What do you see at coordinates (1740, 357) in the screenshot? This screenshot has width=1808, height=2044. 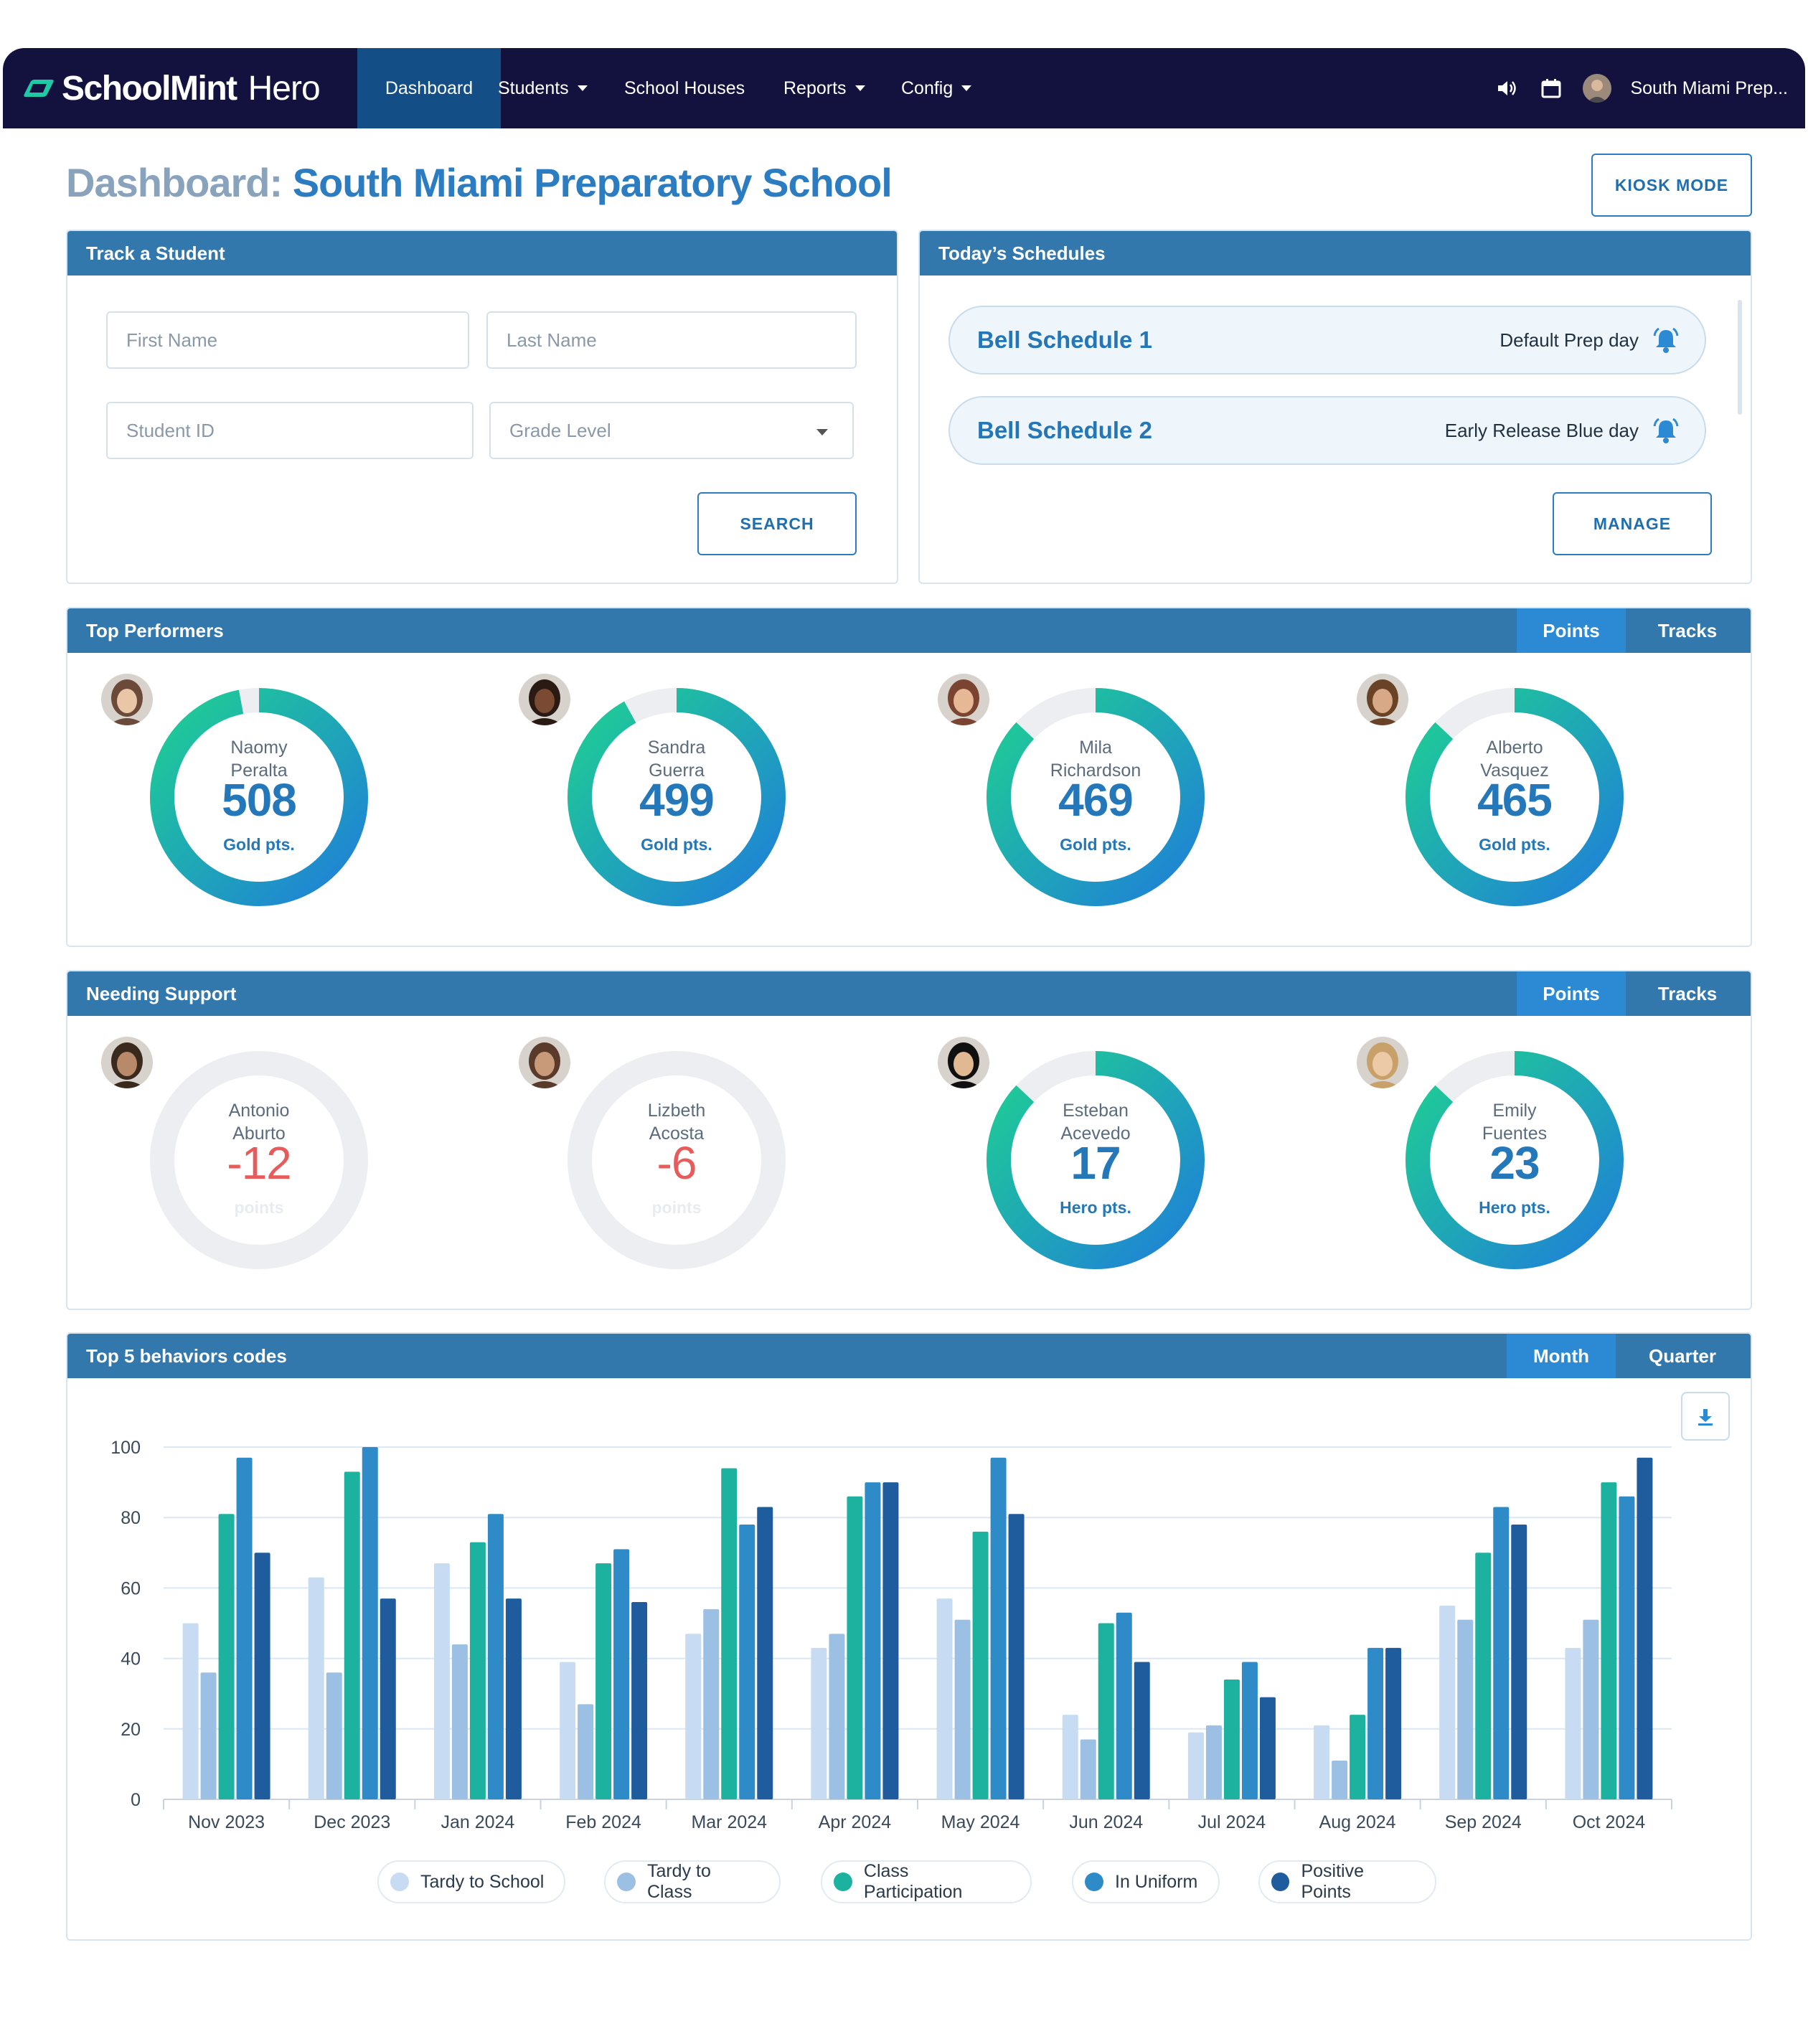 I see `schedules-scrollbar` at bounding box center [1740, 357].